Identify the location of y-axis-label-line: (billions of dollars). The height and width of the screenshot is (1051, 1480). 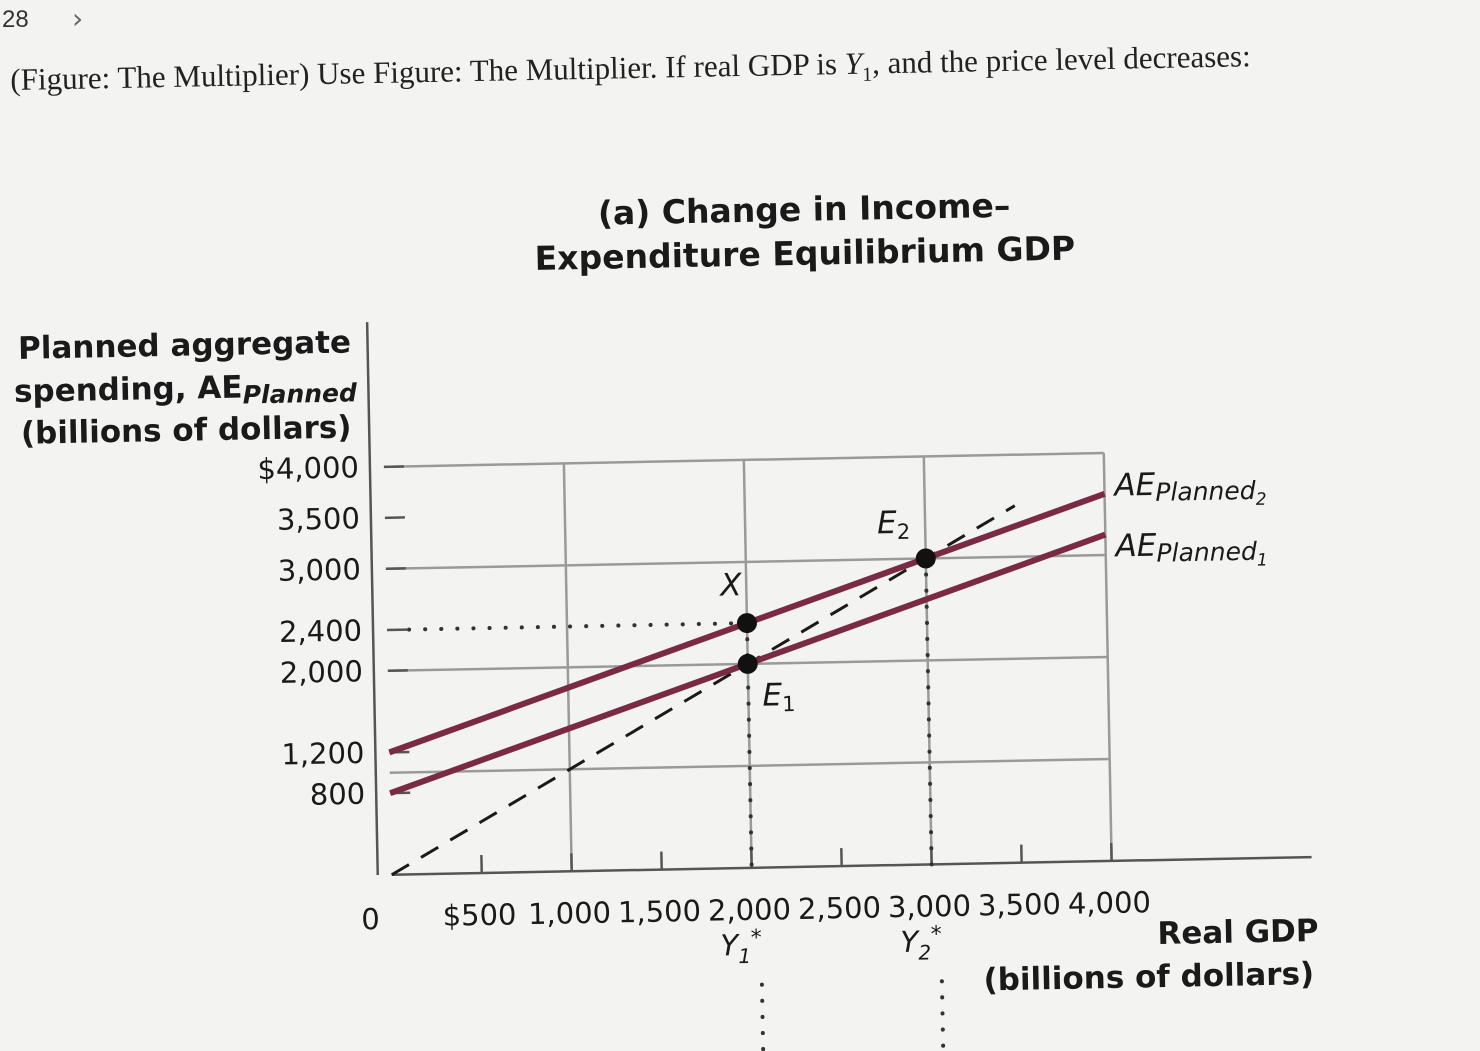
(186, 430).